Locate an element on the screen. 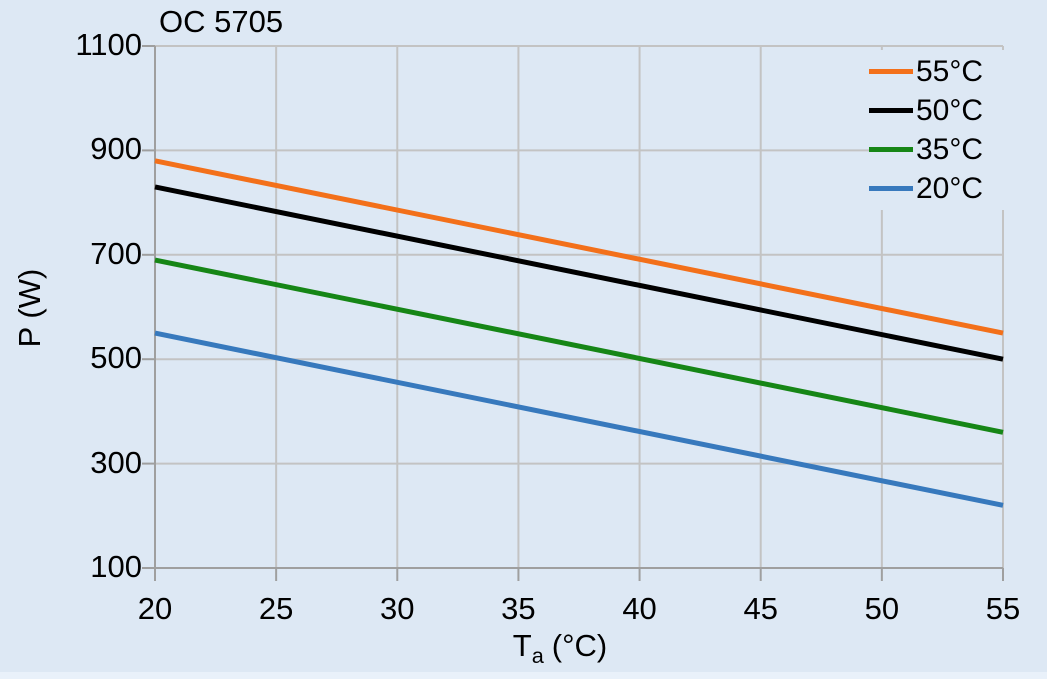 This screenshot has height=679, width=1047. x-tick-label: 35 is located at coordinates (518, 608).